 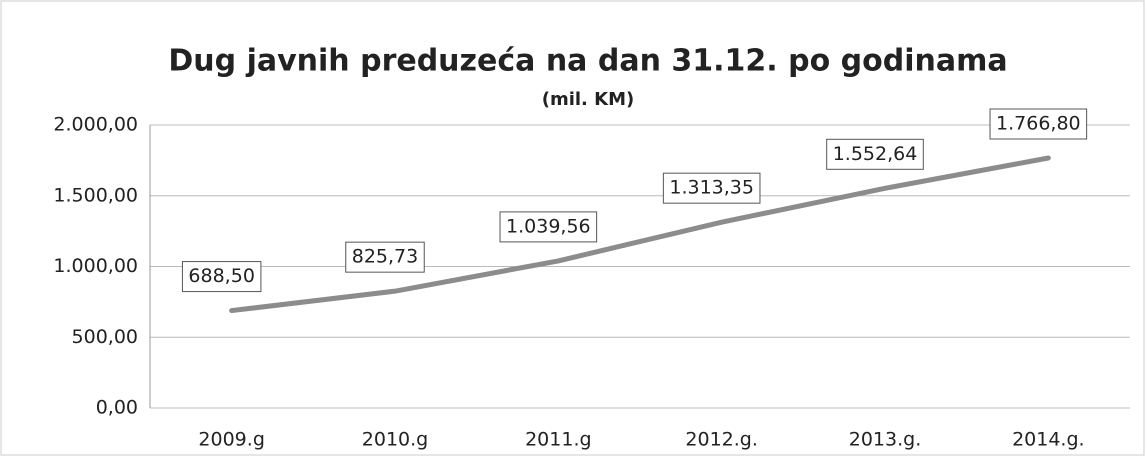 What do you see at coordinates (231, 440) in the screenshot?
I see `x-tick-label: 2009.g` at bounding box center [231, 440].